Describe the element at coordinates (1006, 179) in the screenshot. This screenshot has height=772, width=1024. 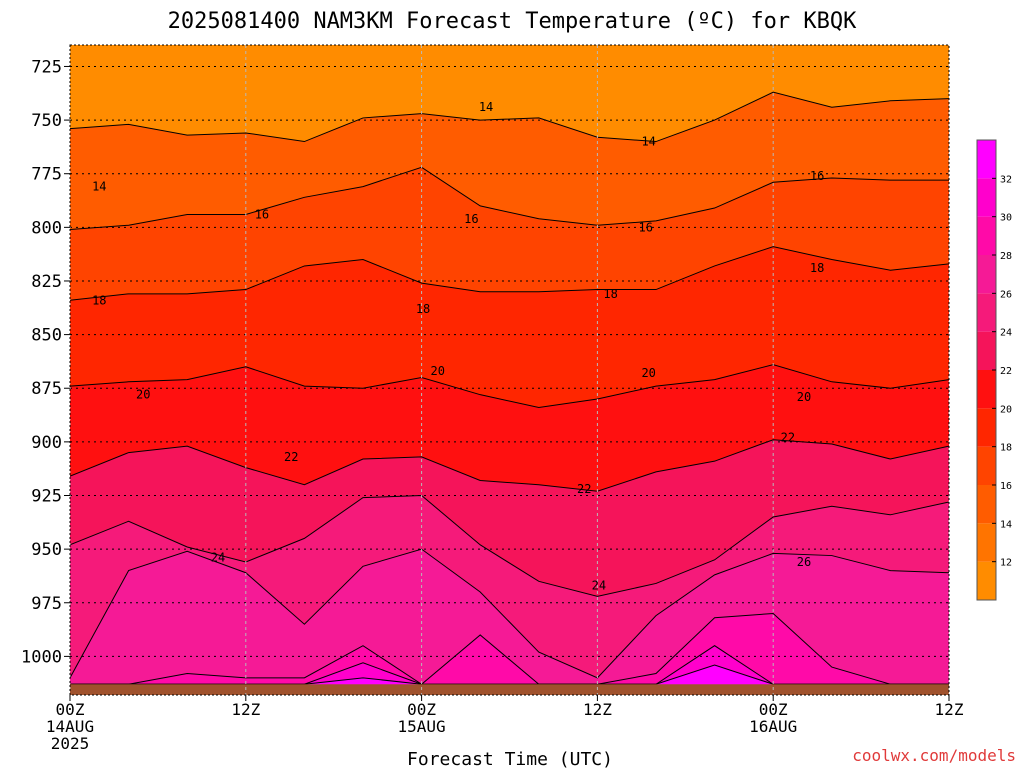
I see `colorbar-tick-label: 32` at that location.